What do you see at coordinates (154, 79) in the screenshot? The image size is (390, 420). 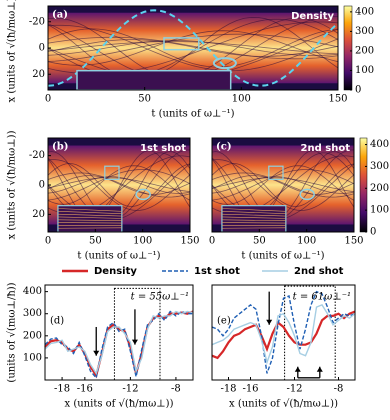 I see `inset` at bounding box center [154, 79].